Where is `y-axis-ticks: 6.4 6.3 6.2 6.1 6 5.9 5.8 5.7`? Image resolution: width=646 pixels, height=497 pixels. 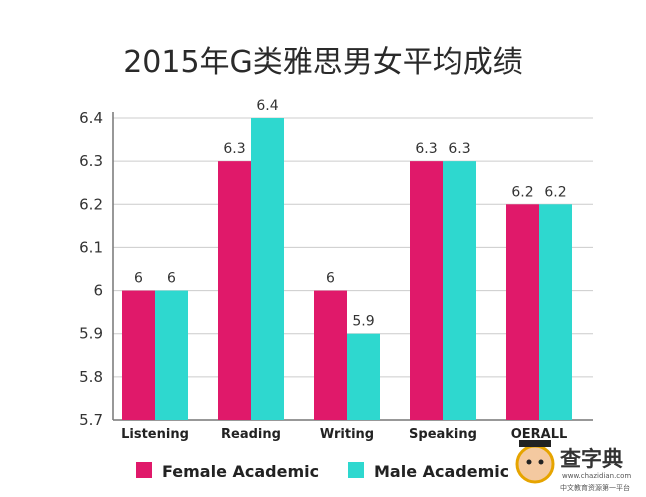
y-axis-ticks: 6.4 6.3 6.2 6.1 6 5.9 5.8 5.7 is located at coordinates (91, 269).